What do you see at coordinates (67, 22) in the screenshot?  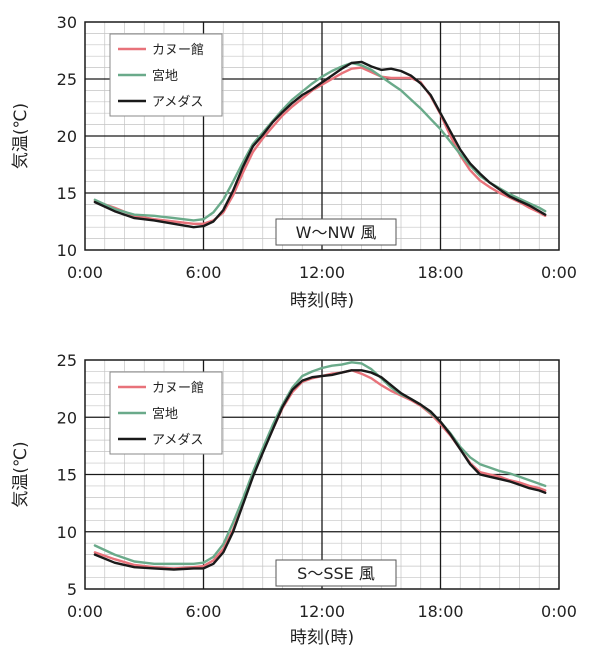 I see `y-tick-label: 30` at bounding box center [67, 22].